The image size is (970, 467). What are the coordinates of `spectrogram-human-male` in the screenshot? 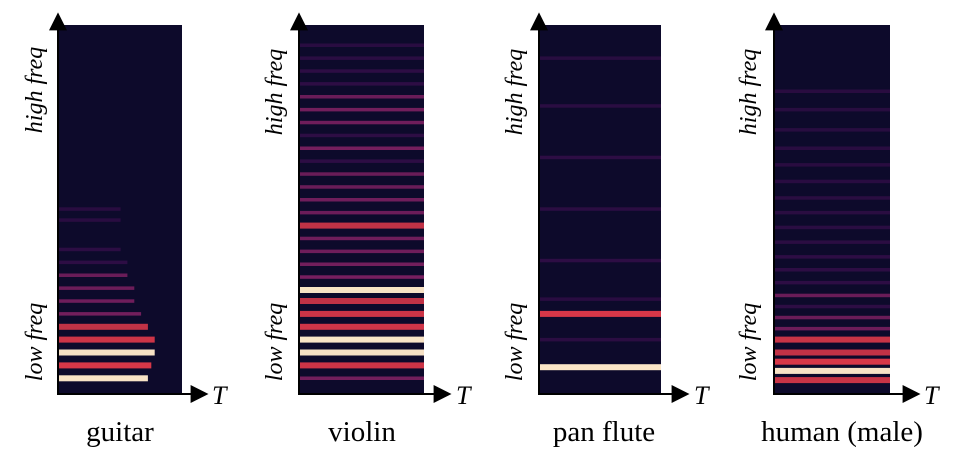 It's located at (832, 209).